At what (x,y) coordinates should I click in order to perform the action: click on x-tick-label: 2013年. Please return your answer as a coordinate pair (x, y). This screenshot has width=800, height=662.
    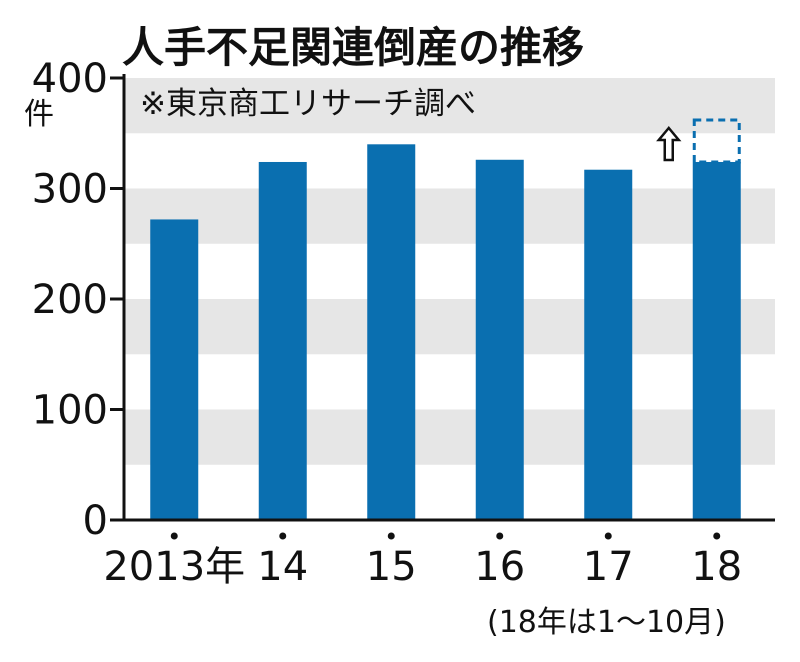
    Looking at the image, I should click on (174, 567).